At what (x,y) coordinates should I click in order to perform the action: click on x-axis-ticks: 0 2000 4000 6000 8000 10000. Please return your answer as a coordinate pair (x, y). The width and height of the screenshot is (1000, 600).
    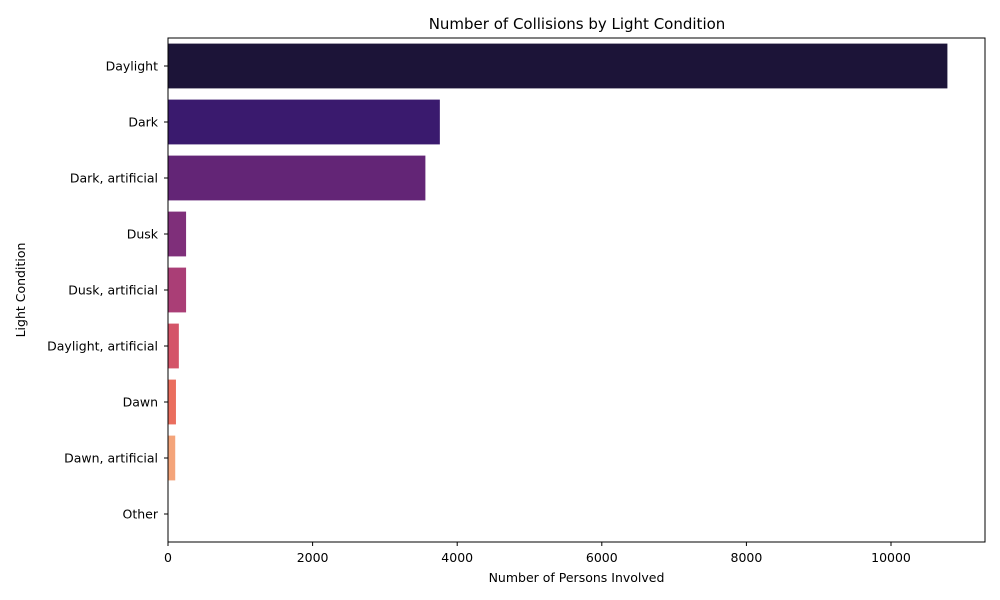
    Looking at the image, I should click on (537, 553).